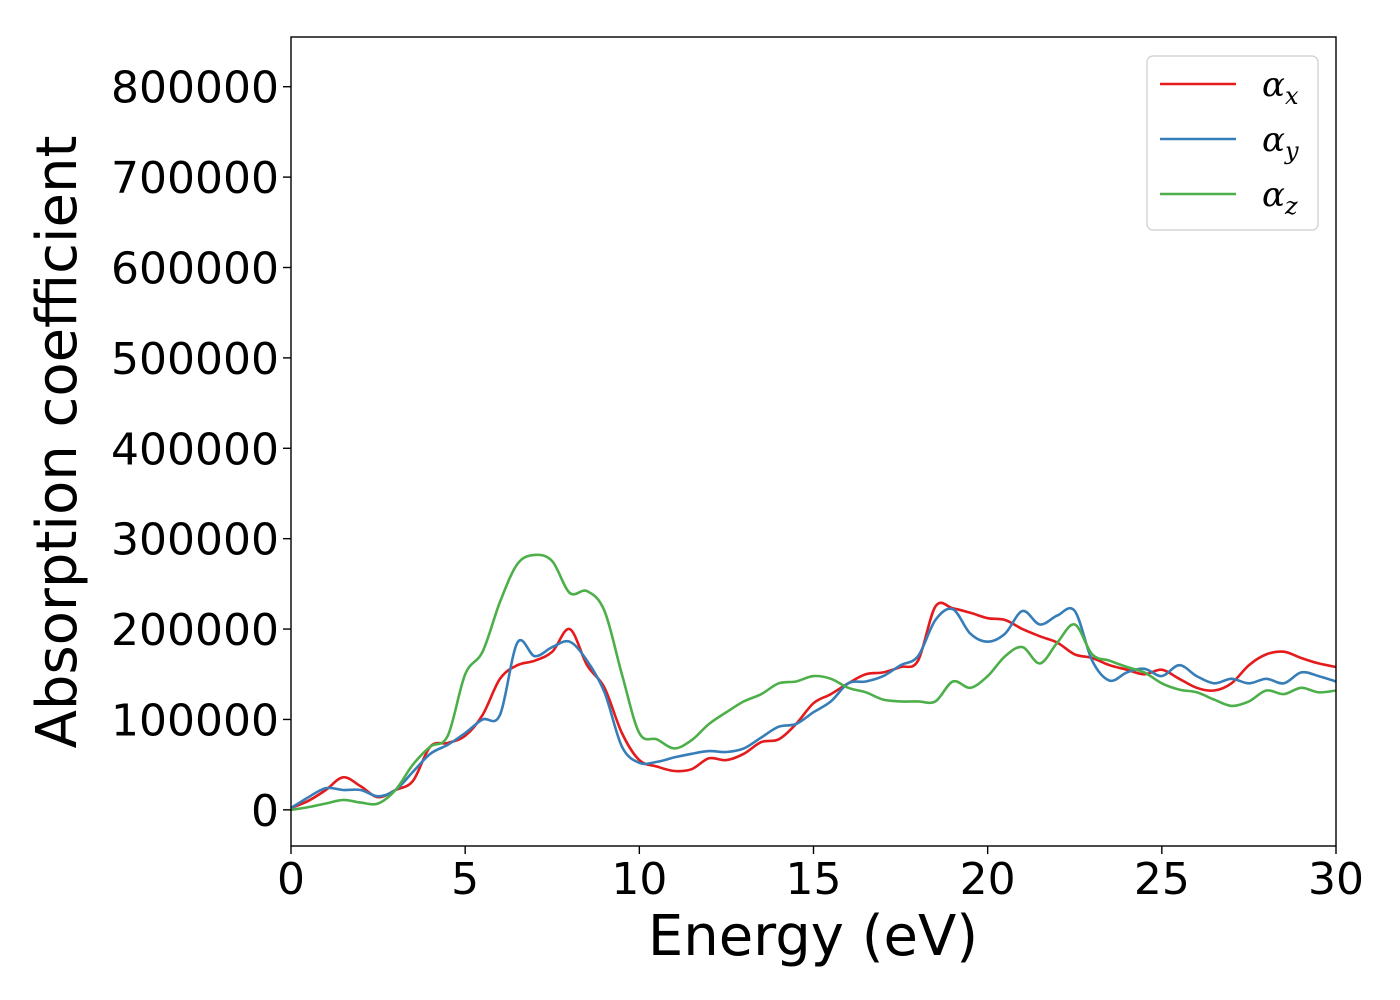 The width and height of the screenshot is (1400, 1000). Describe the element at coordinates (195, 268) in the screenshot. I see `y-tick-label: 600000` at that location.